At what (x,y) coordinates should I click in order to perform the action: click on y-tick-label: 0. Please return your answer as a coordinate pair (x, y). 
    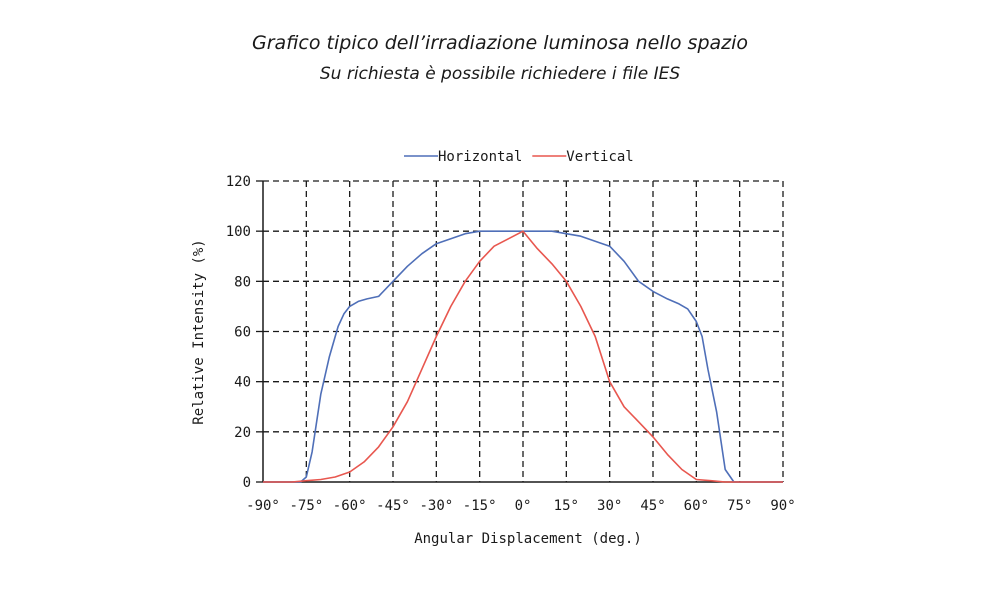
    Looking at the image, I should click on (247, 483).